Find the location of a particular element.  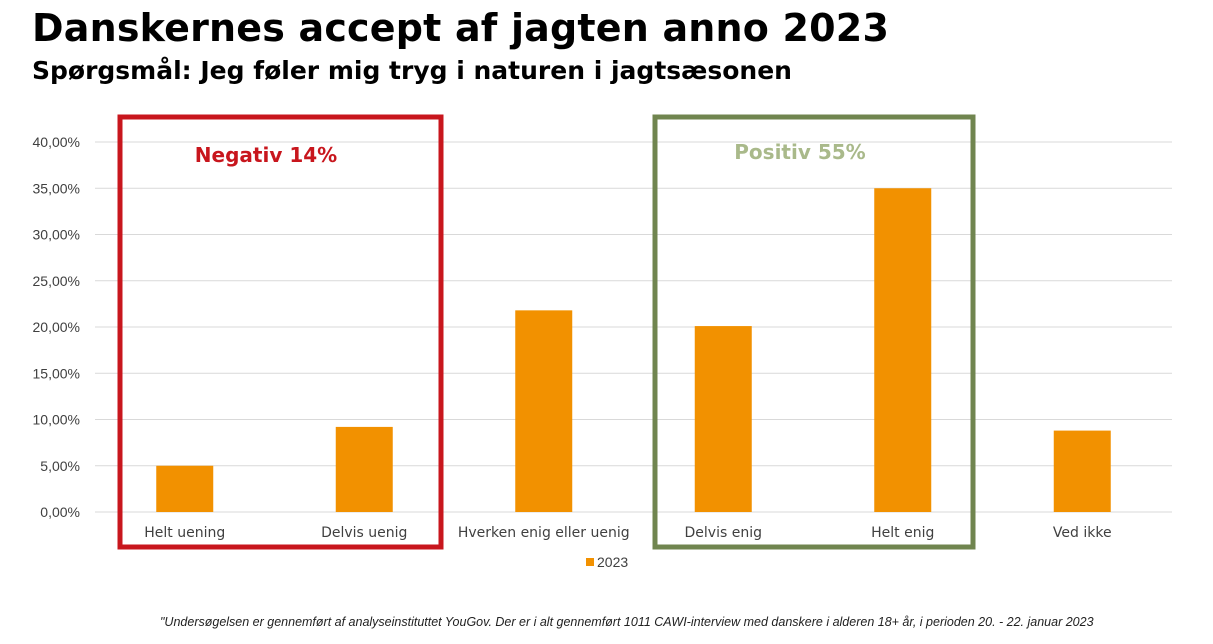

y-tick-label: 25,00% is located at coordinates (56, 281).